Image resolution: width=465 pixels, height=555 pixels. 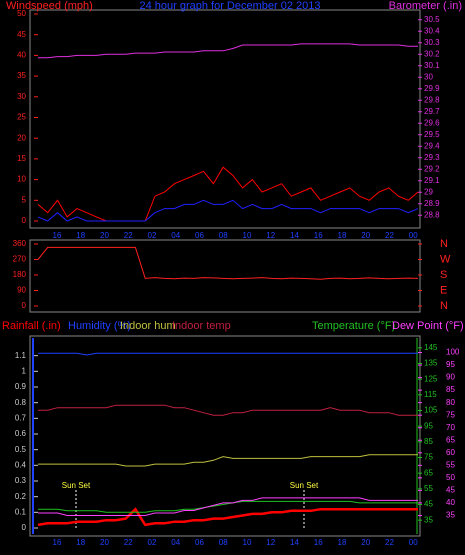 I want to click on y4-tick-label: 60, so click(x=450, y=452).